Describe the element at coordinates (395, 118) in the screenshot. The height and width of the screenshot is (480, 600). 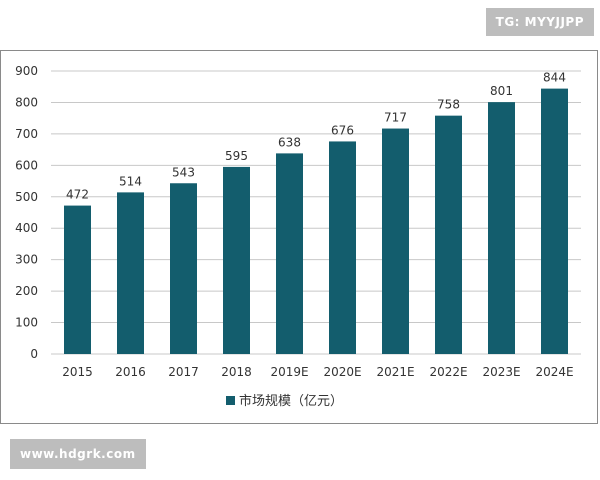
I see `data-label: 717` at that location.